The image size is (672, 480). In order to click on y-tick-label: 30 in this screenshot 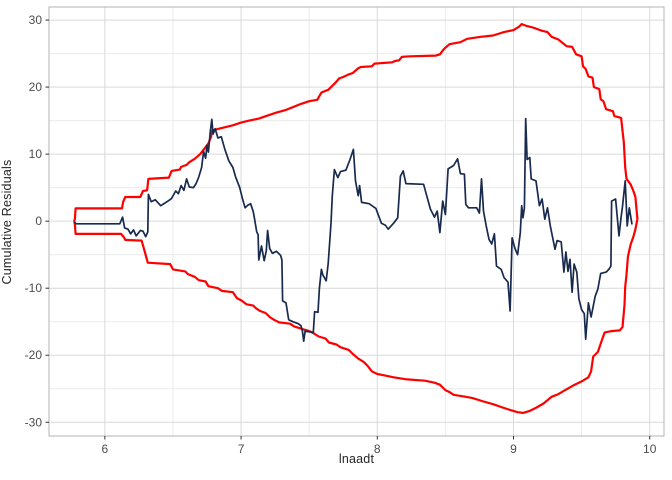, I will do `click(36, 20)`.